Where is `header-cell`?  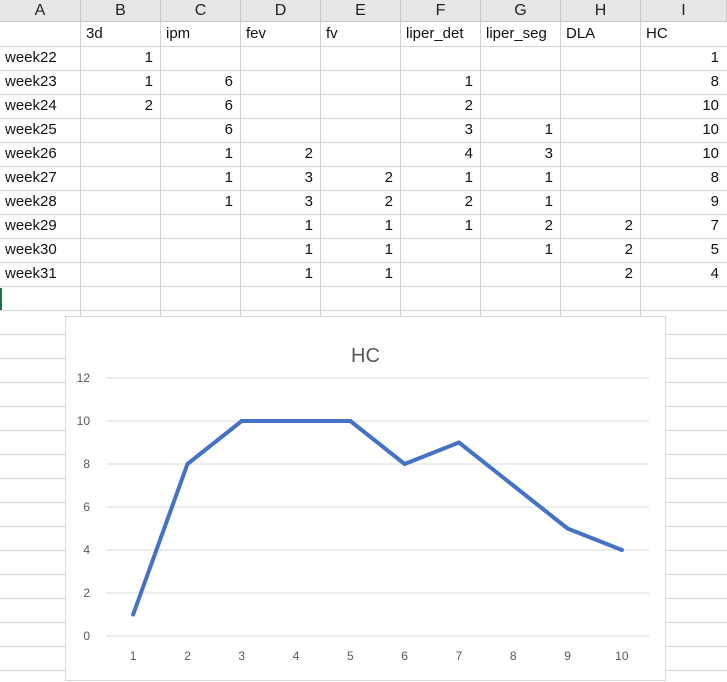 header-cell is located at coordinates (40, 34).